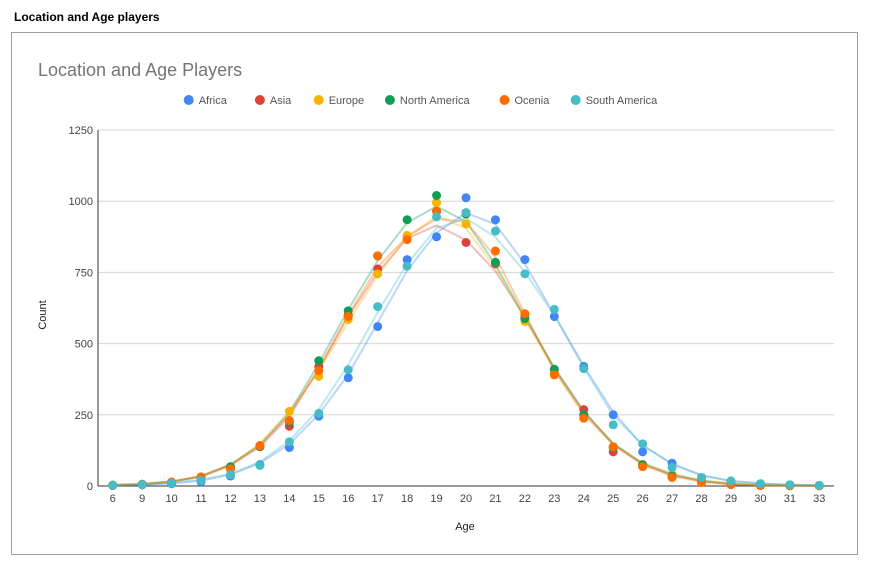 This screenshot has height=581, width=887. What do you see at coordinates (90, 487) in the screenshot?
I see `y-tick-label: 0` at bounding box center [90, 487].